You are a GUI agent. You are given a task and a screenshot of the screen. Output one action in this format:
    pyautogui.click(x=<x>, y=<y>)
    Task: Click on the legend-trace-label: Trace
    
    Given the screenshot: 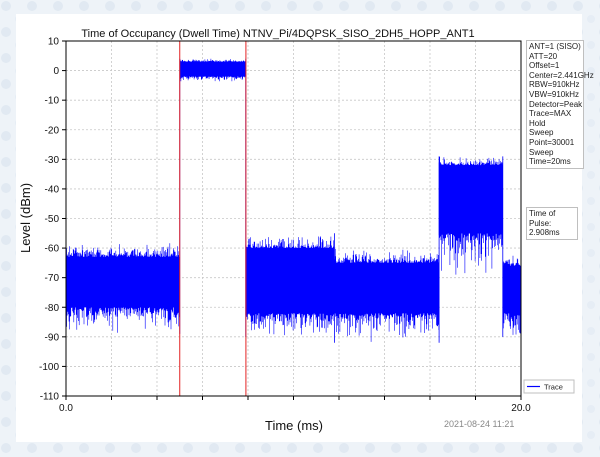 What is the action you would take?
    pyautogui.click(x=553, y=387)
    